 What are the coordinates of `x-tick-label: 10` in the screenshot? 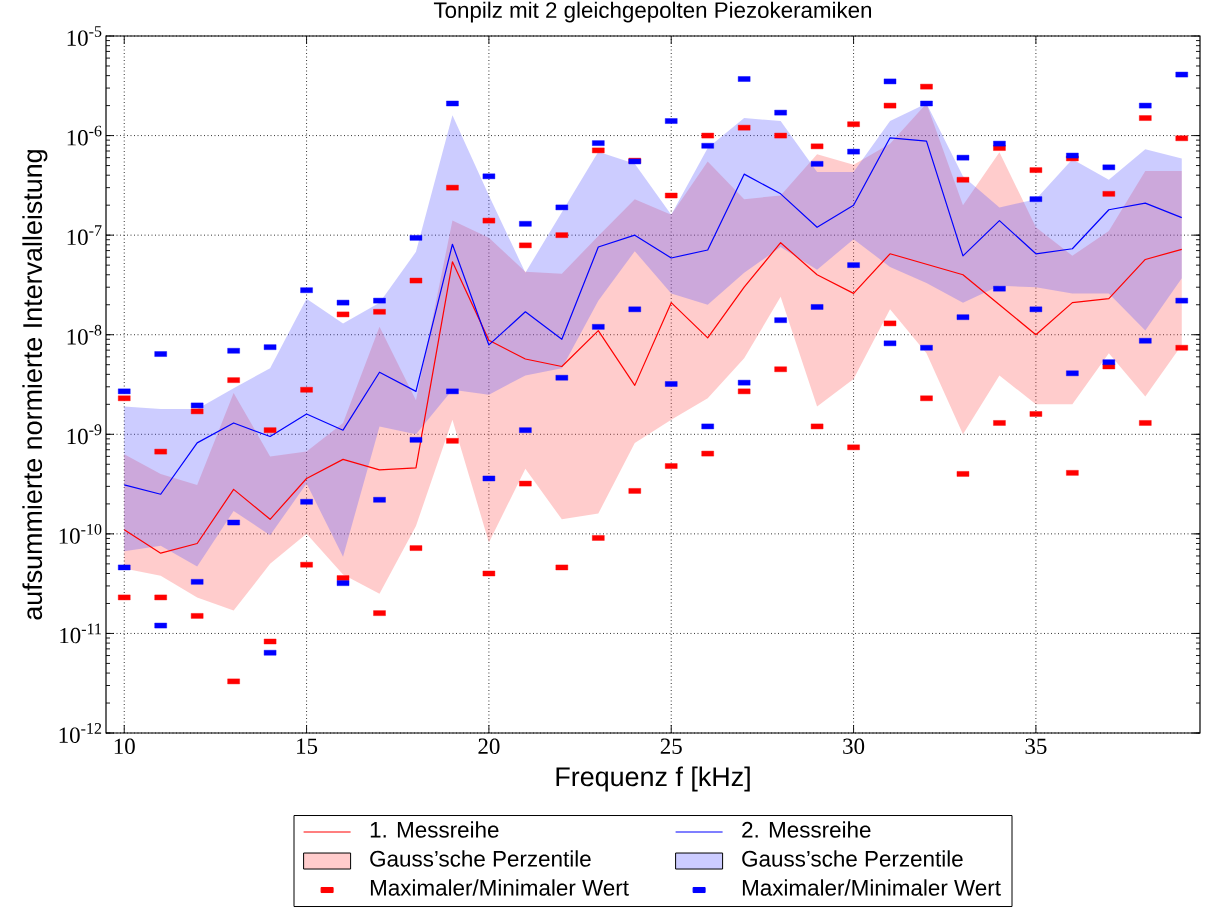 It's located at (124, 746).